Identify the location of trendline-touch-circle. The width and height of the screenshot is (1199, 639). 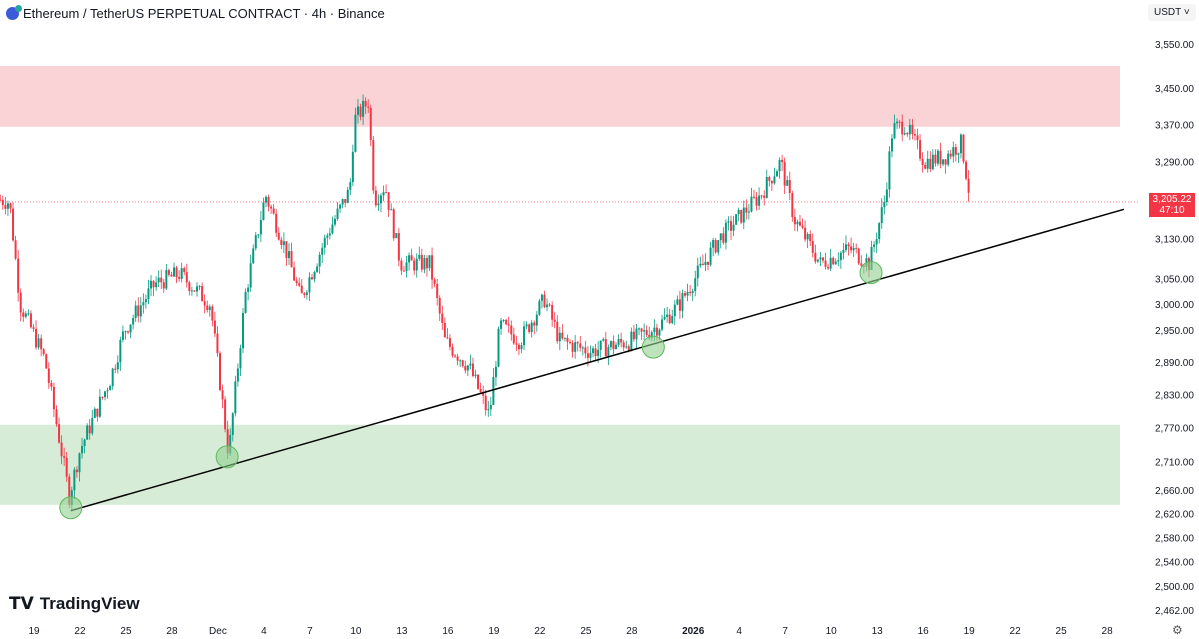
(227, 457).